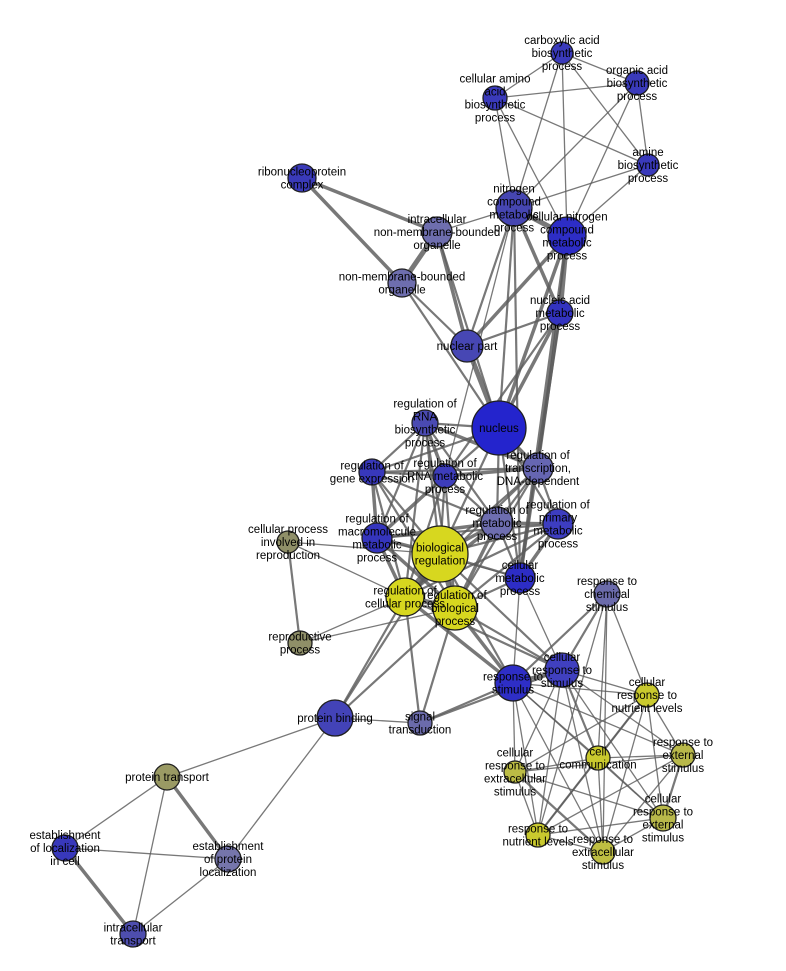 The width and height of the screenshot is (786, 971). I want to click on node-label-ccomm: cell communication, so click(597, 759).